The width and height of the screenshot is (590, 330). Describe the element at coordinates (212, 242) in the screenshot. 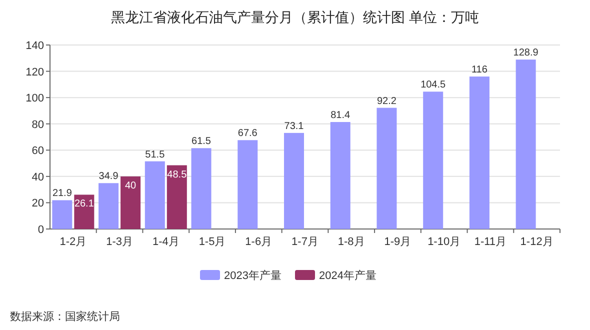

I see `x-tick-label: 1-5月` at that location.